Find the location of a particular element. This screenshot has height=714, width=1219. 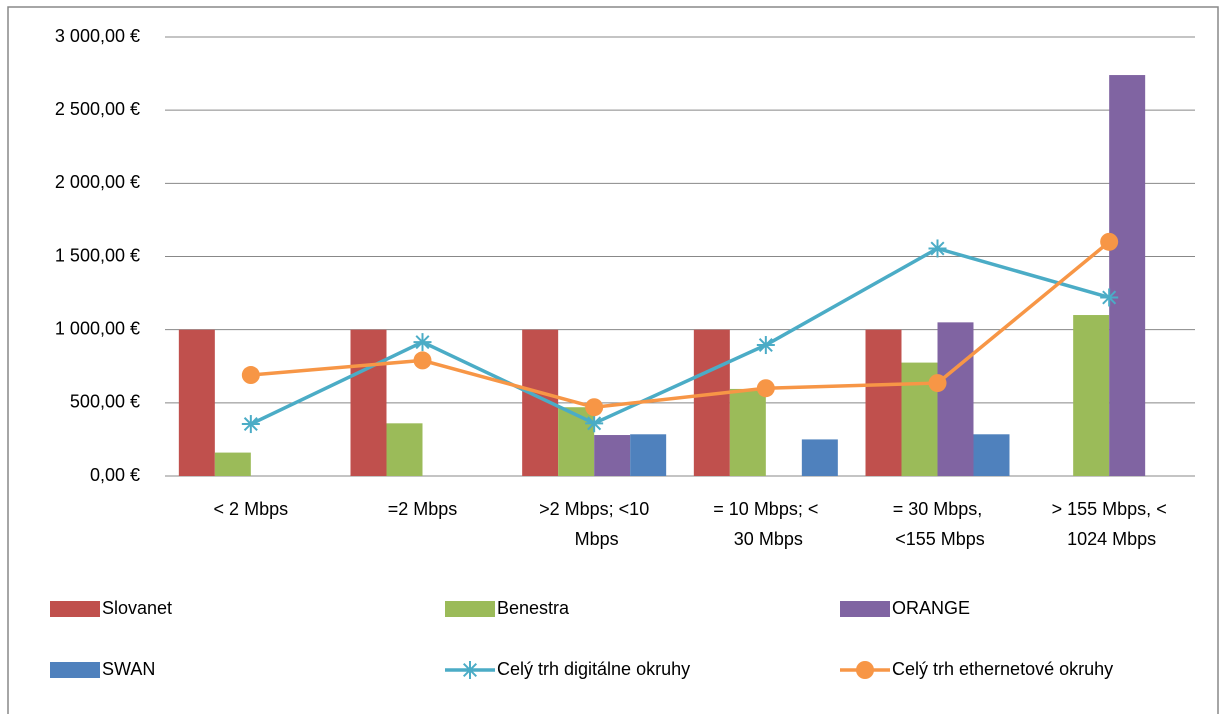

x-tick-label: = 10 Mbps; < 30 Mbps is located at coordinates (765, 524).